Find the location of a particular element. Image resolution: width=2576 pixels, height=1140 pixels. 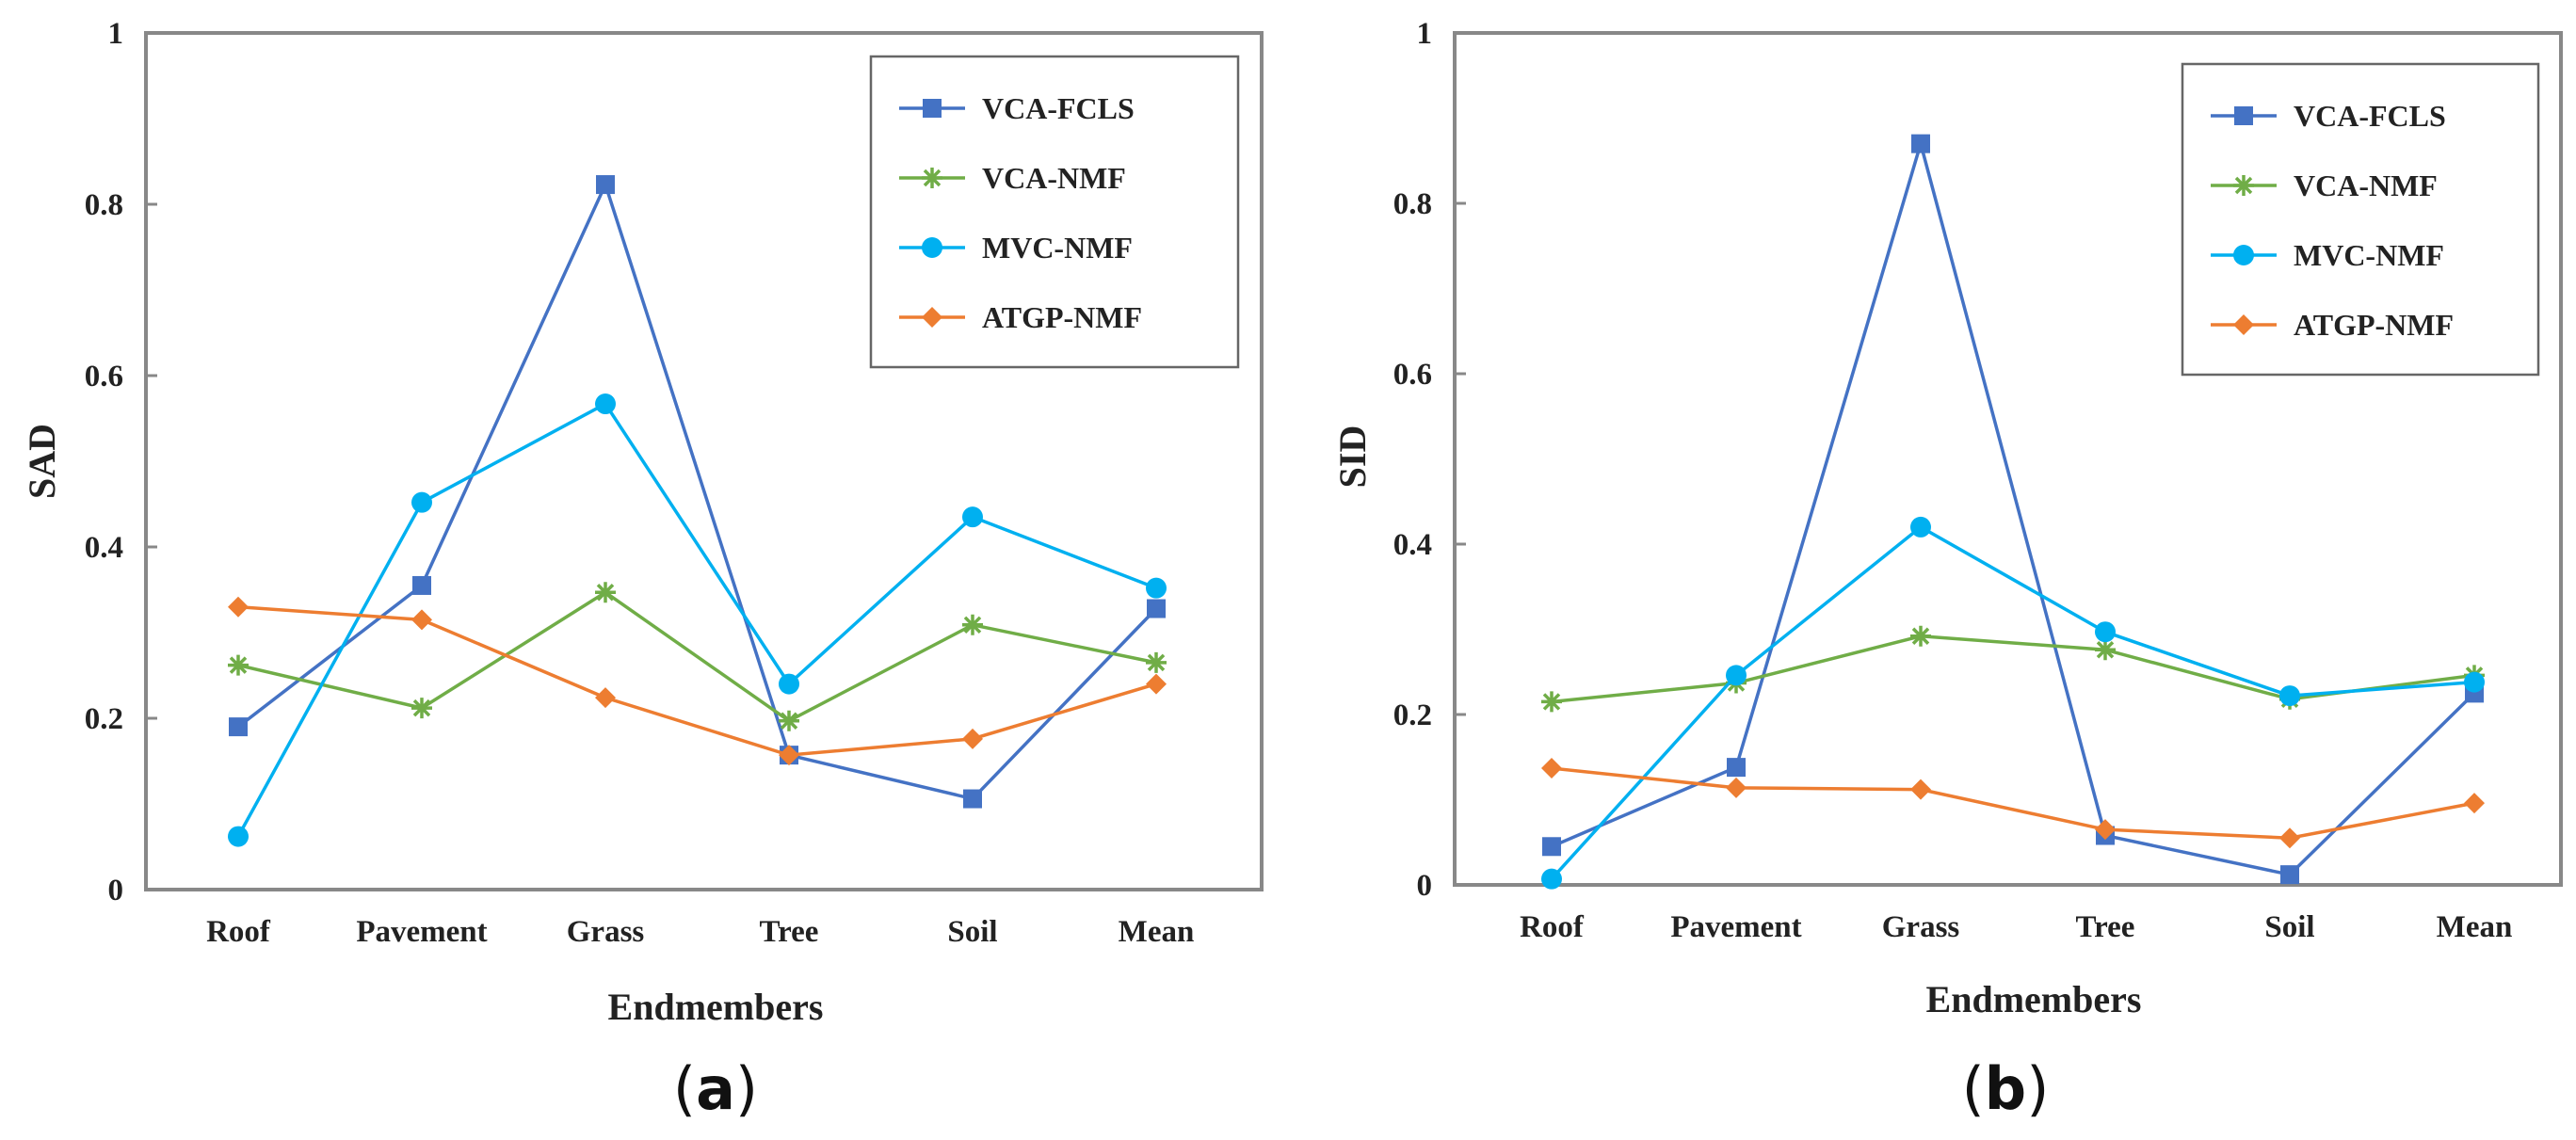

y-axis-title: SID is located at coordinates (1352, 457).